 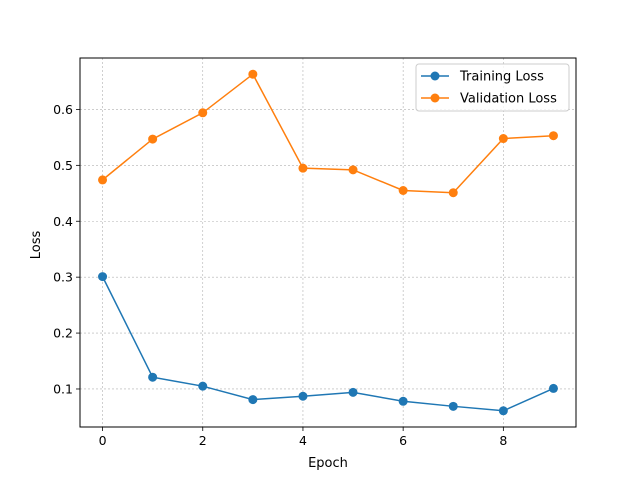 I want to click on x-axis-label: Epoch, so click(x=328, y=463).